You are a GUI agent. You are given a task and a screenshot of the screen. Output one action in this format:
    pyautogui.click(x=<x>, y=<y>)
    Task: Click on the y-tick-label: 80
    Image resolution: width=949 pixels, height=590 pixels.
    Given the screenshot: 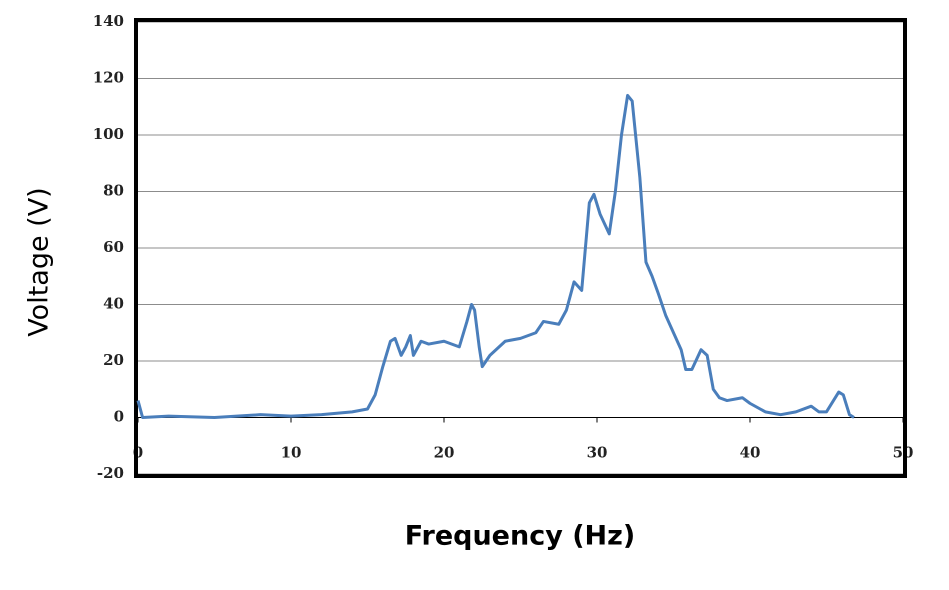 What is the action you would take?
    pyautogui.click(x=113, y=191)
    